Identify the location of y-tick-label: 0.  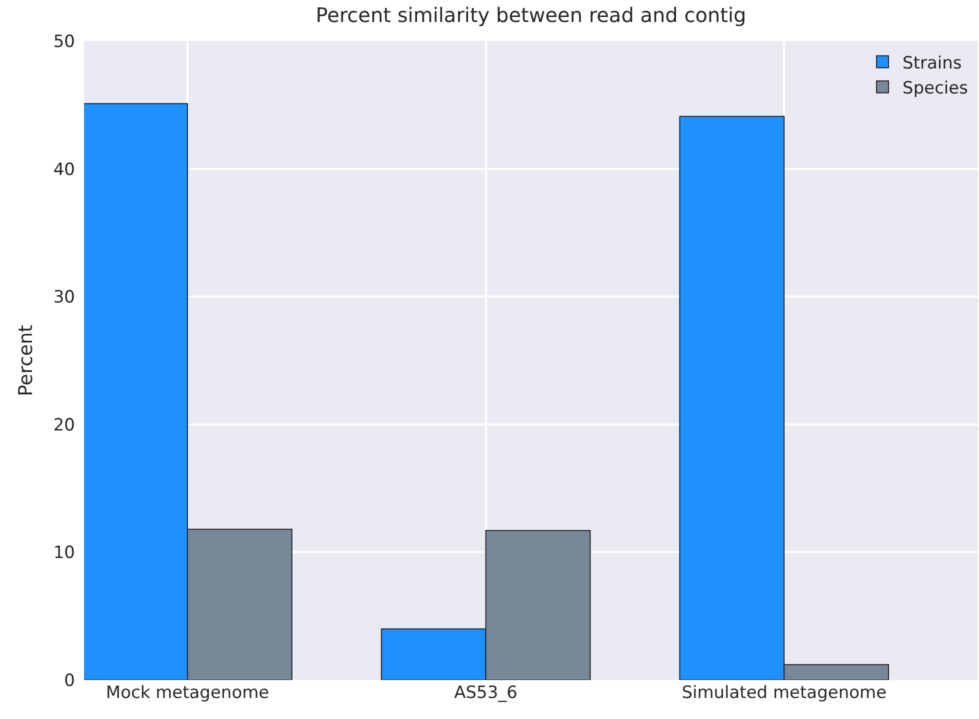
(69, 680).